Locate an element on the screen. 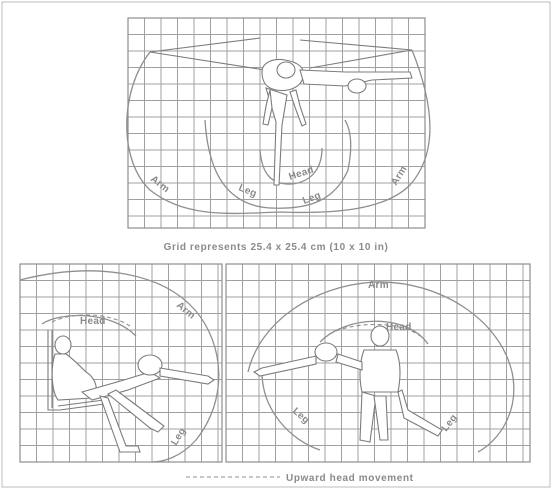 The width and height of the screenshot is (552, 489). side-body-figure is located at coordinates (133, 394).